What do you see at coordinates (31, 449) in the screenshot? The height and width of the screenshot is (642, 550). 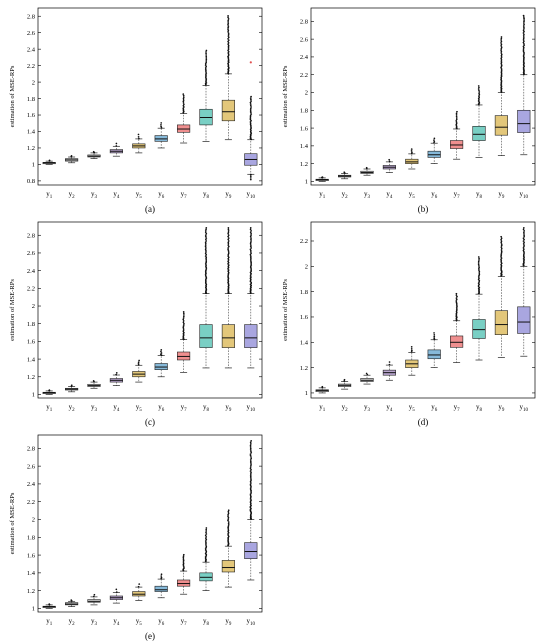 I see `y-tick-label: 2.8` at bounding box center [31, 449].